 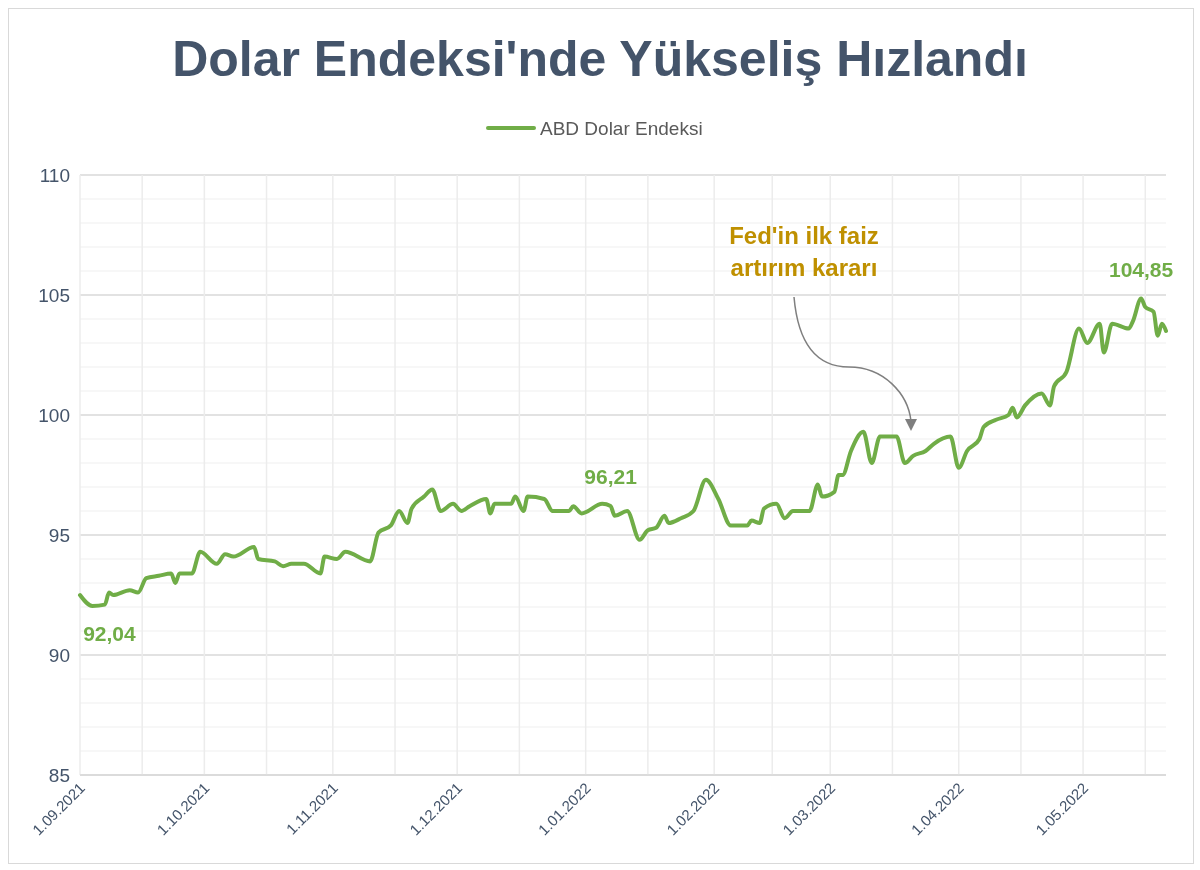 I want to click on annotation: 104,85, so click(x=1141, y=269).